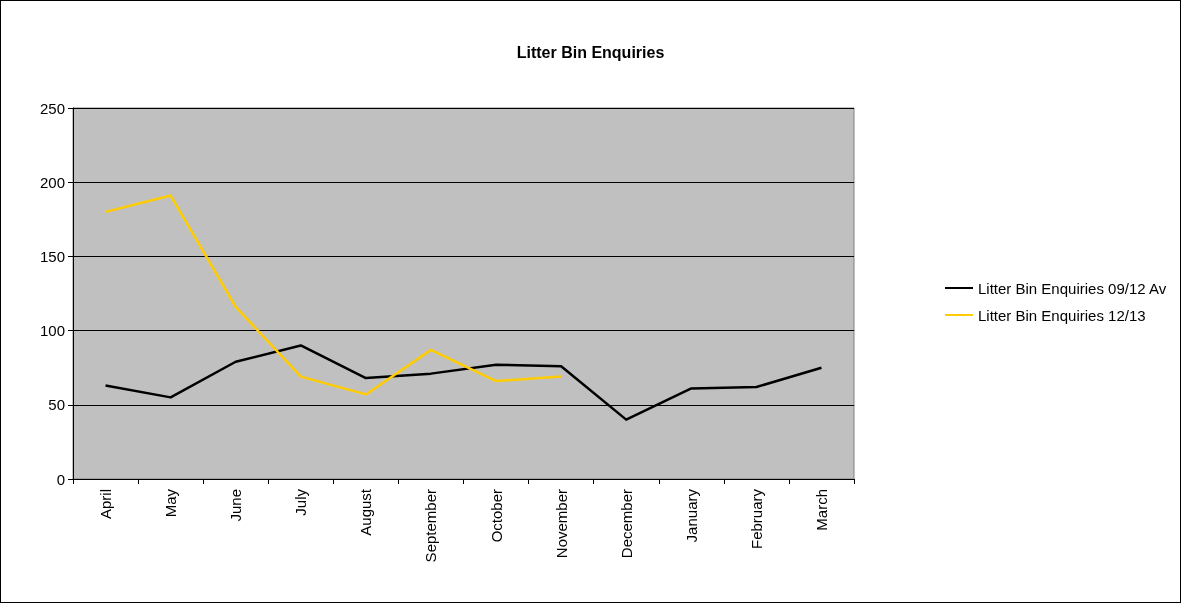 The width and height of the screenshot is (1181, 603). Describe the element at coordinates (236, 505) in the screenshot. I see `x-tick-label: June` at that location.